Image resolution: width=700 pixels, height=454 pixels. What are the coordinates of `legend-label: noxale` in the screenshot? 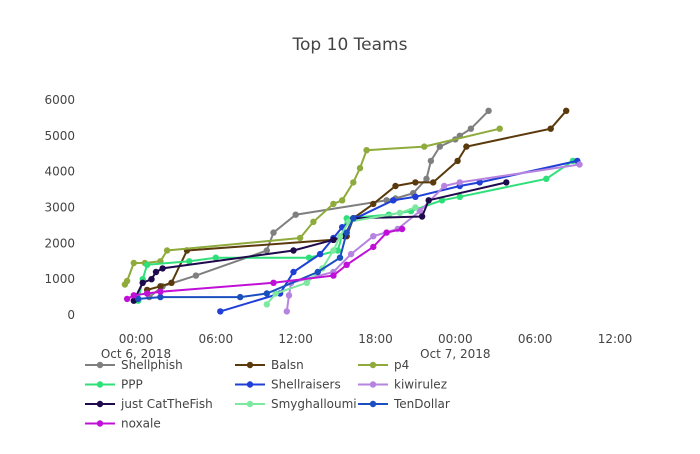 It's located at (141, 424).